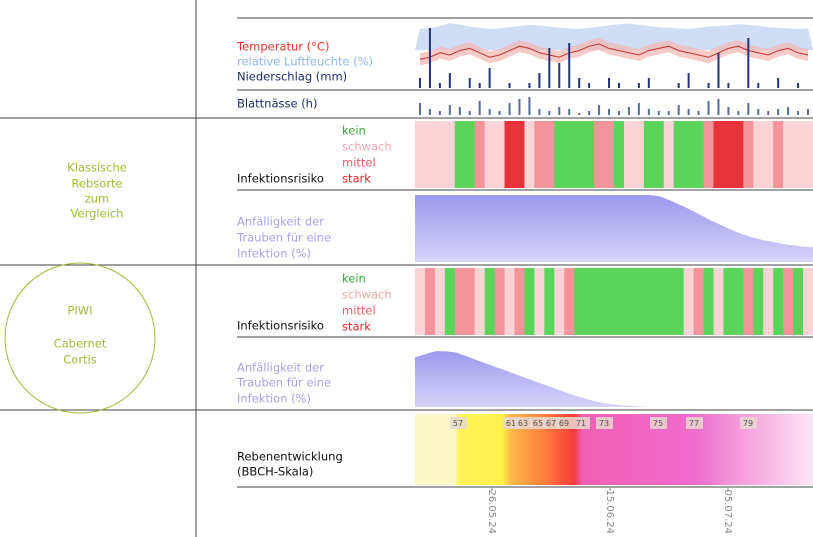  What do you see at coordinates (564, 423) in the screenshot?
I see `bbch-label: 69` at bounding box center [564, 423].